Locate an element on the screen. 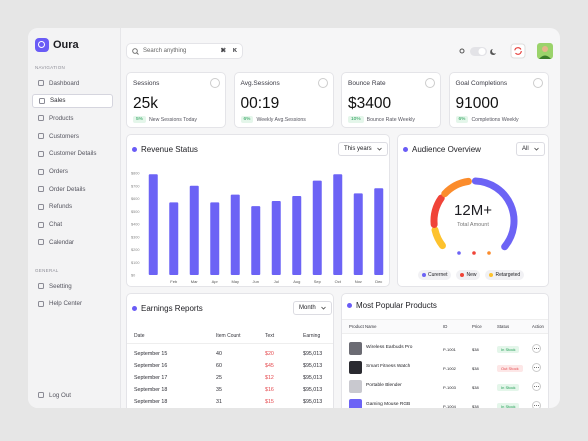 The height and width of the screenshot is (441, 588). column-header: Text is located at coordinates (270, 336).